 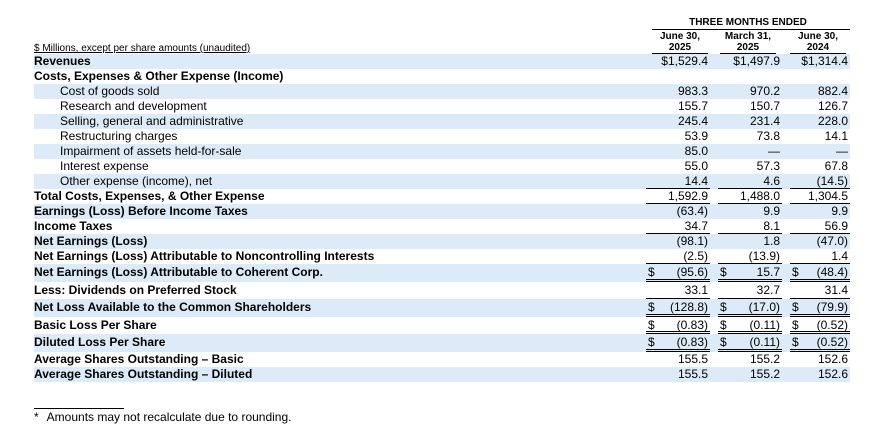 I want to click on value-cell: $1,314.4, so click(x=820, y=61).